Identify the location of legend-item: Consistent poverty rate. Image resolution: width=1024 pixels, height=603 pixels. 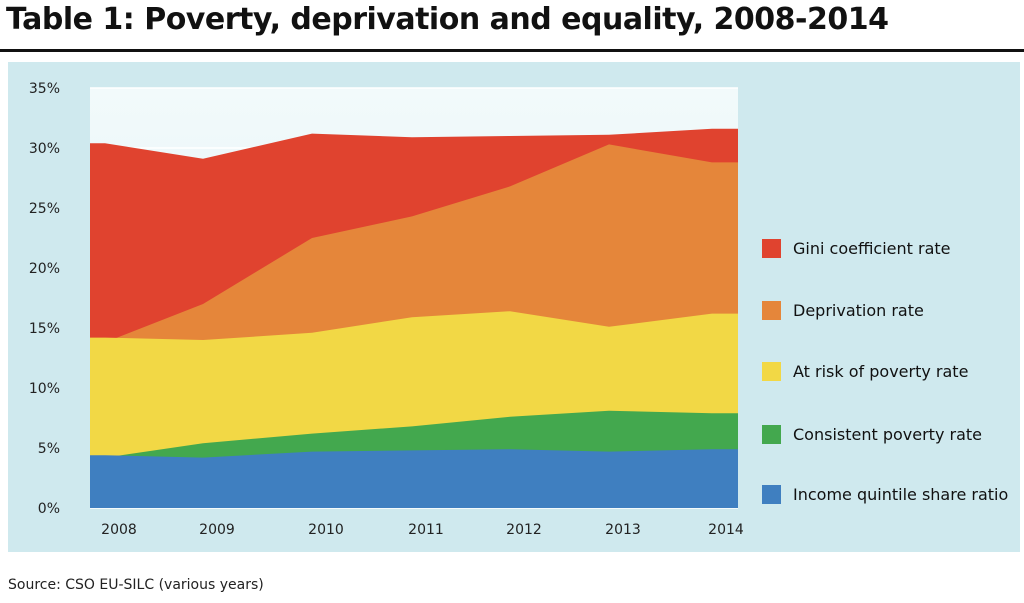
(872, 434).